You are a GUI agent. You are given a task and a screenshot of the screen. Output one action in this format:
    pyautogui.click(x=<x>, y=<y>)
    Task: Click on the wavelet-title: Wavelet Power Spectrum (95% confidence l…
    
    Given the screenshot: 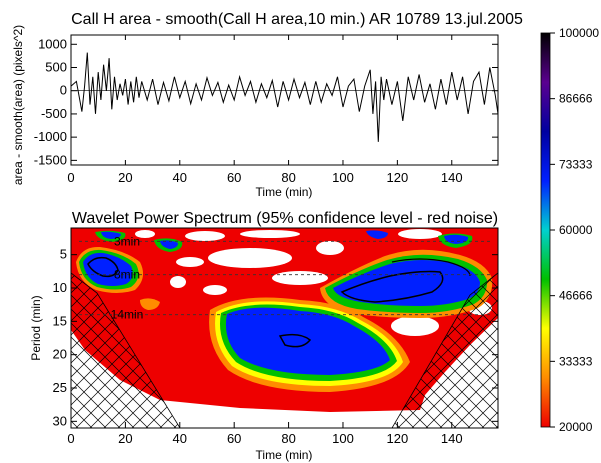 What is the action you would take?
    pyautogui.click(x=285, y=218)
    